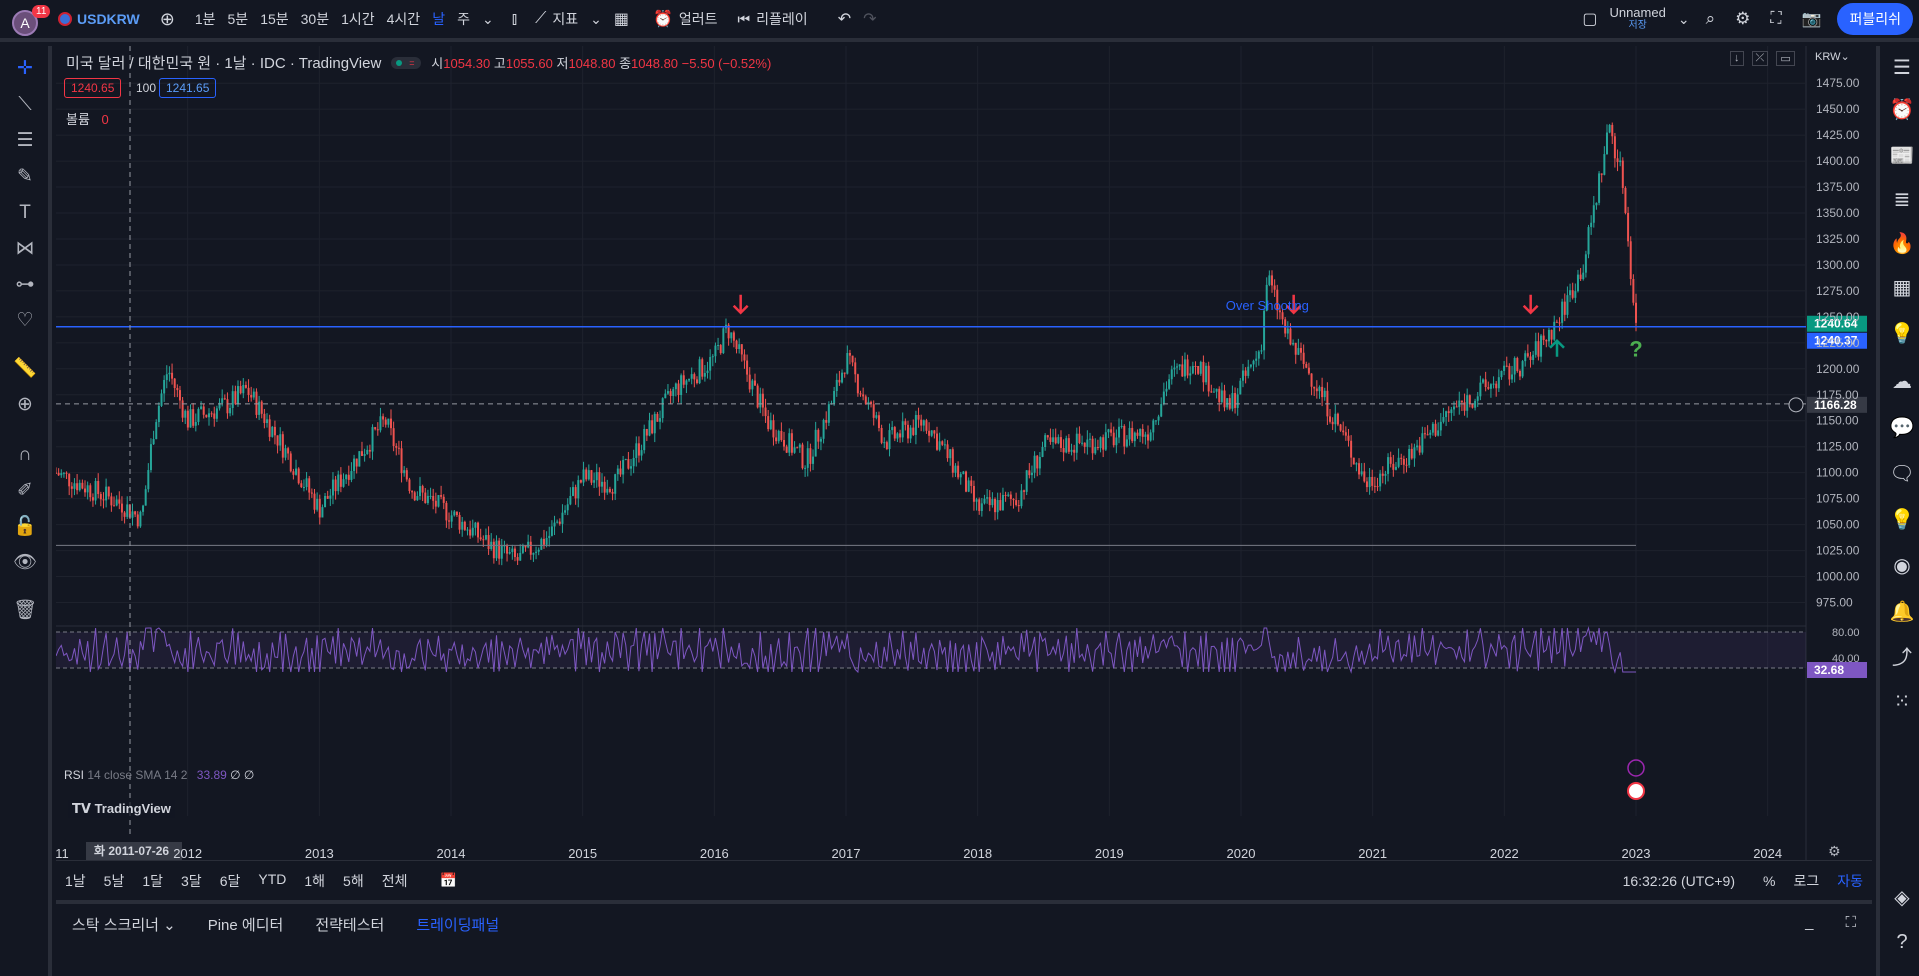 The image size is (1919, 976). What do you see at coordinates (25, 176) in the screenshot?
I see `brush-icon: ✎` at bounding box center [25, 176].